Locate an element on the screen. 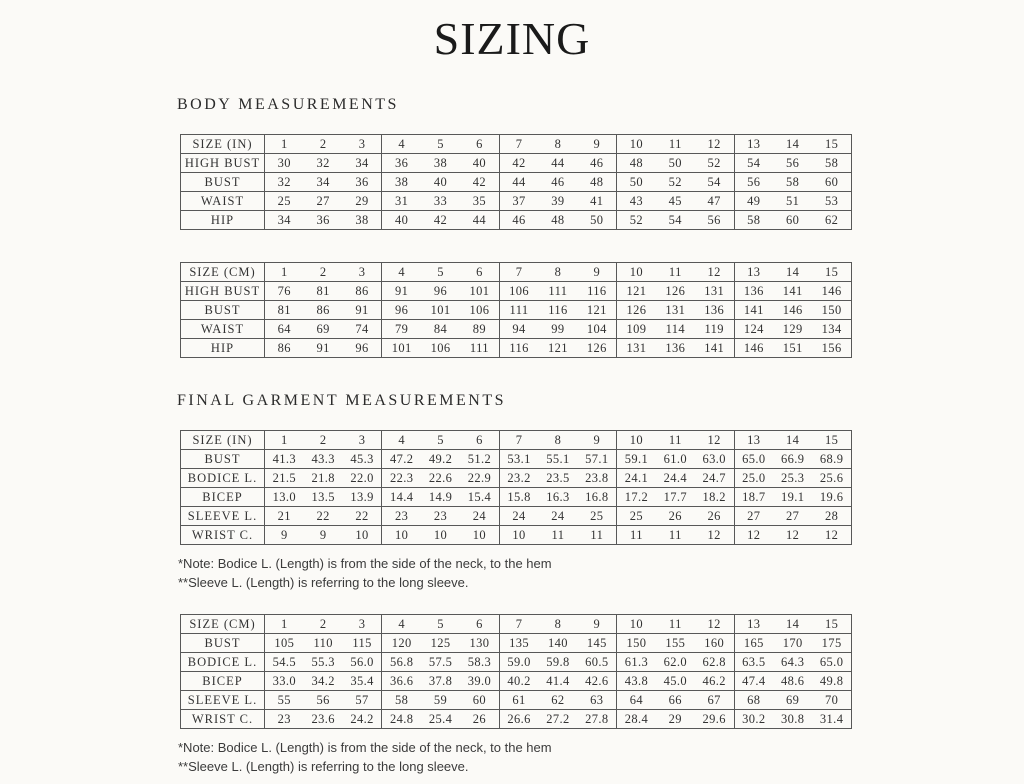 Image resolution: width=1024 pixels, height=784 pixels. measurement-row: SLEEVE L. 55 56 57 58 59 60 61 62 63 64 66 67 68 69 70 is located at coordinates (516, 700).